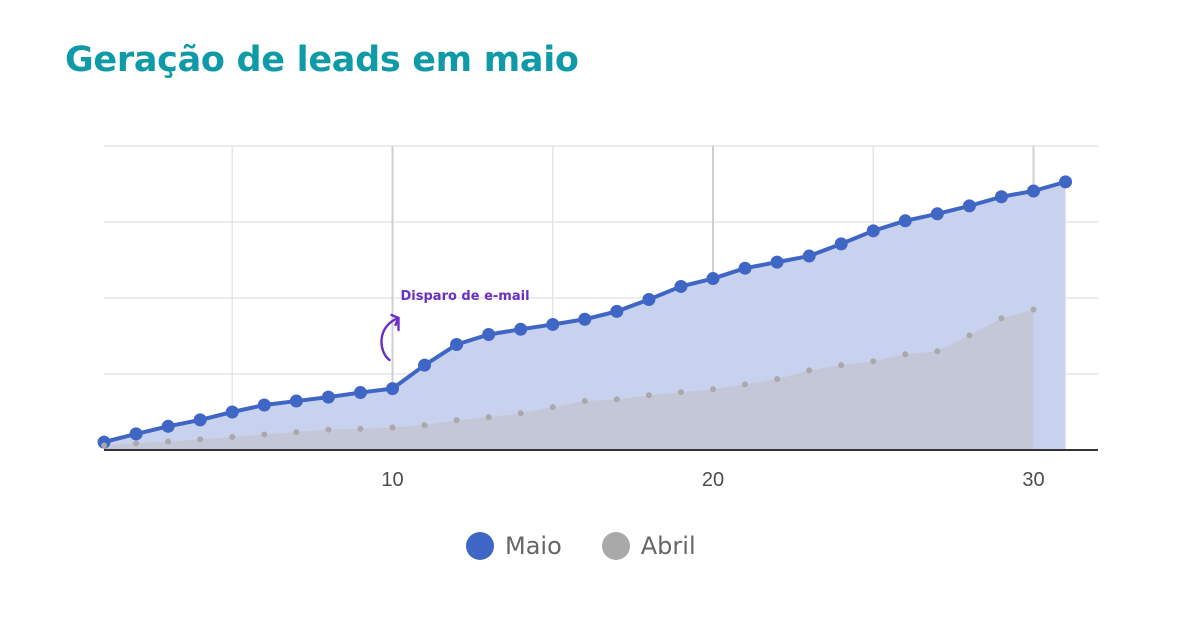  I want to click on legend-marker-abril, so click(615, 546).